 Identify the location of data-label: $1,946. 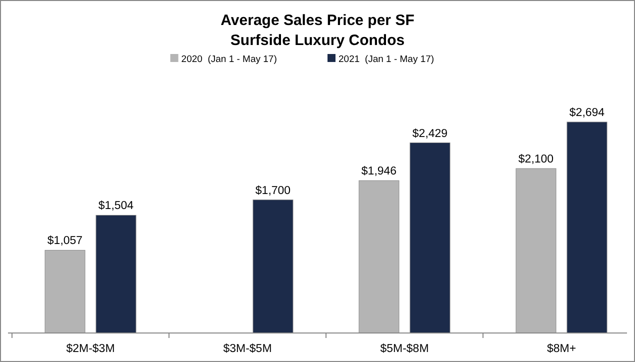
(379, 172).